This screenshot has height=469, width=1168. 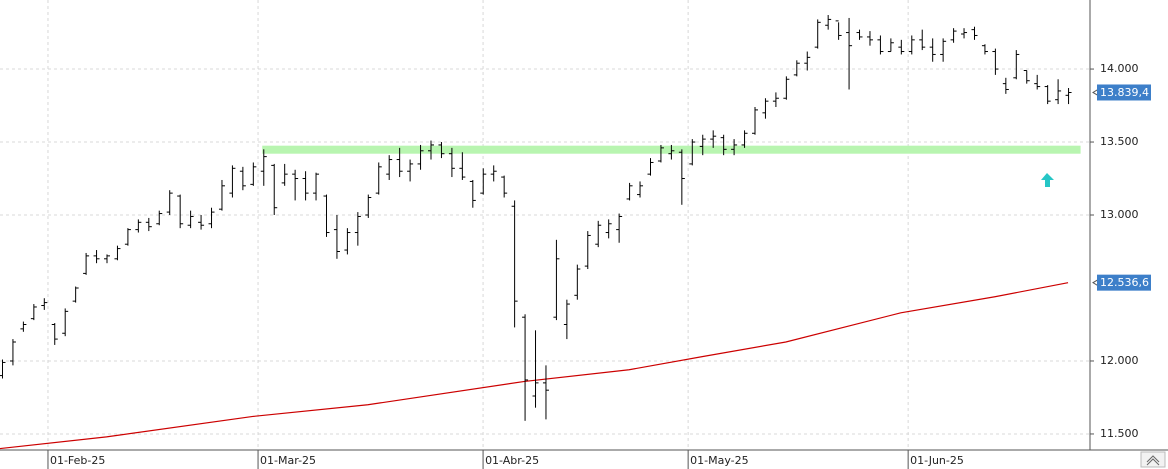 What do you see at coordinates (77, 460) in the screenshot?
I see `x-tick-label: 01-Feb-25` at bounding box center [77, 460].